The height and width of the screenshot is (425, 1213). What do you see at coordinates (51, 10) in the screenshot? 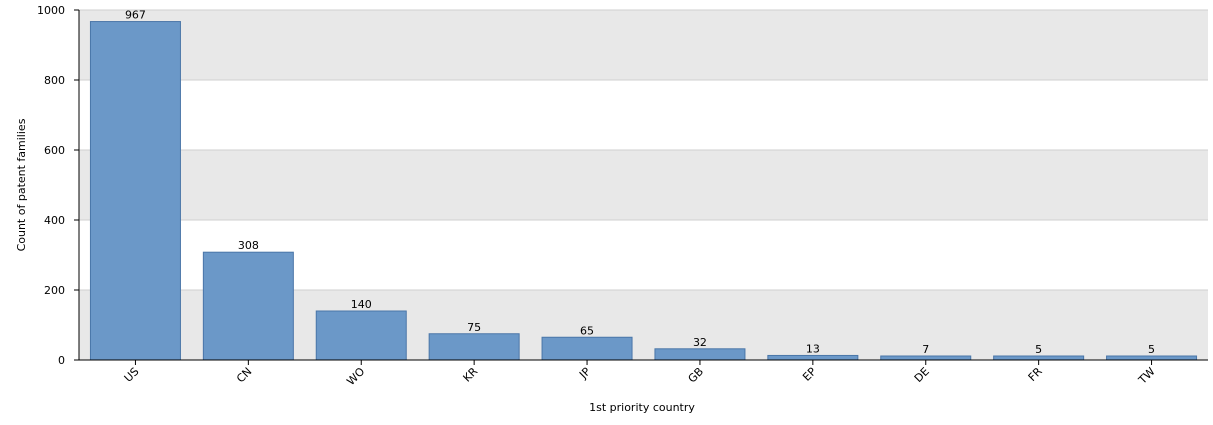
I see `y-tick-label: 1000` at bounding box center [51, 10].